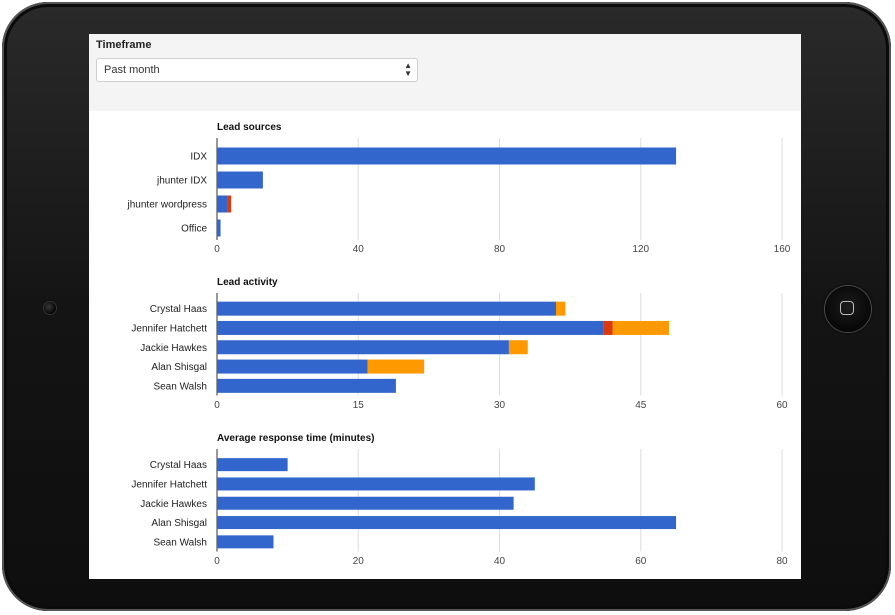 This screenshot has height=615, width=895. I want to click on x-tick-label: 45, so click(641, 405).